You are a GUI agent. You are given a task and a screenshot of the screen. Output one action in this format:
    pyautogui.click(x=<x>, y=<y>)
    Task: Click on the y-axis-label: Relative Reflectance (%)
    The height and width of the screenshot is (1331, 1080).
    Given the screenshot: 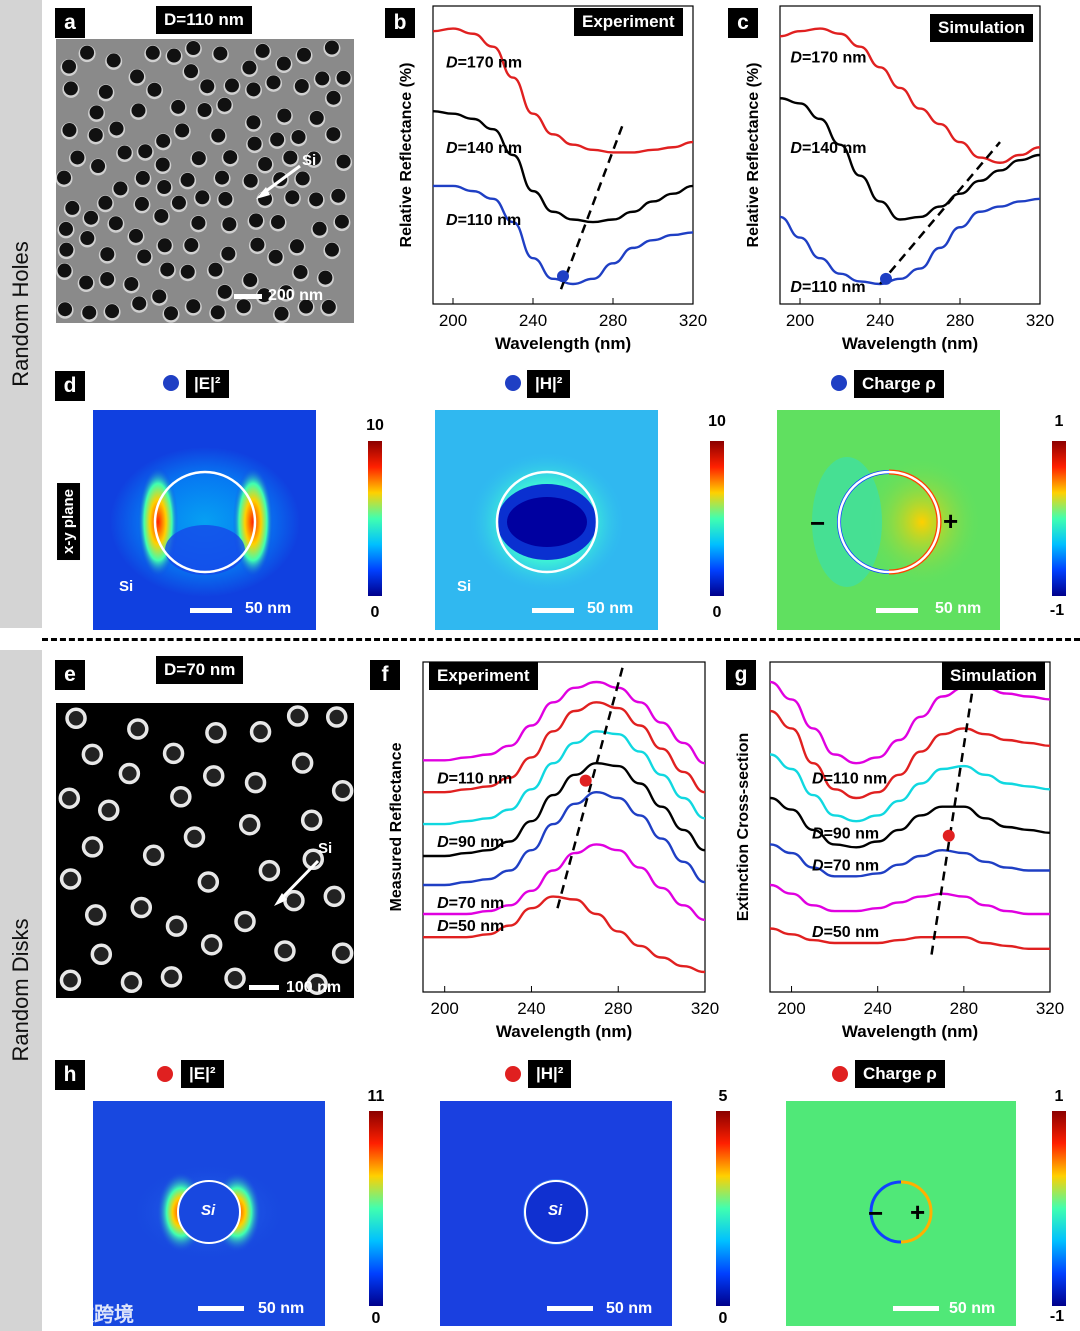 What is the action you would take?
    pyautogui.click(x=406, y=155)
    